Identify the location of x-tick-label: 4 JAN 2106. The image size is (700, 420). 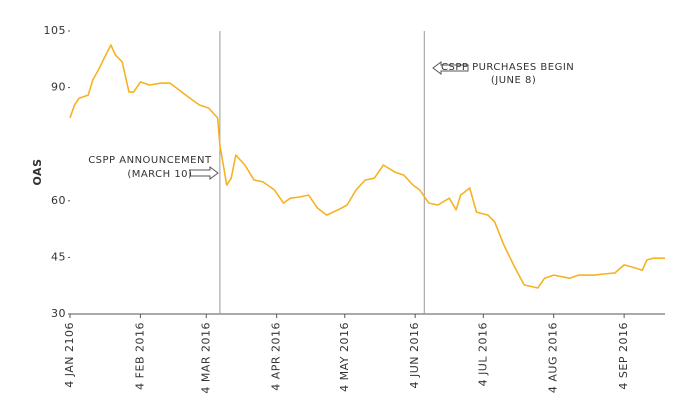
(69, 355).